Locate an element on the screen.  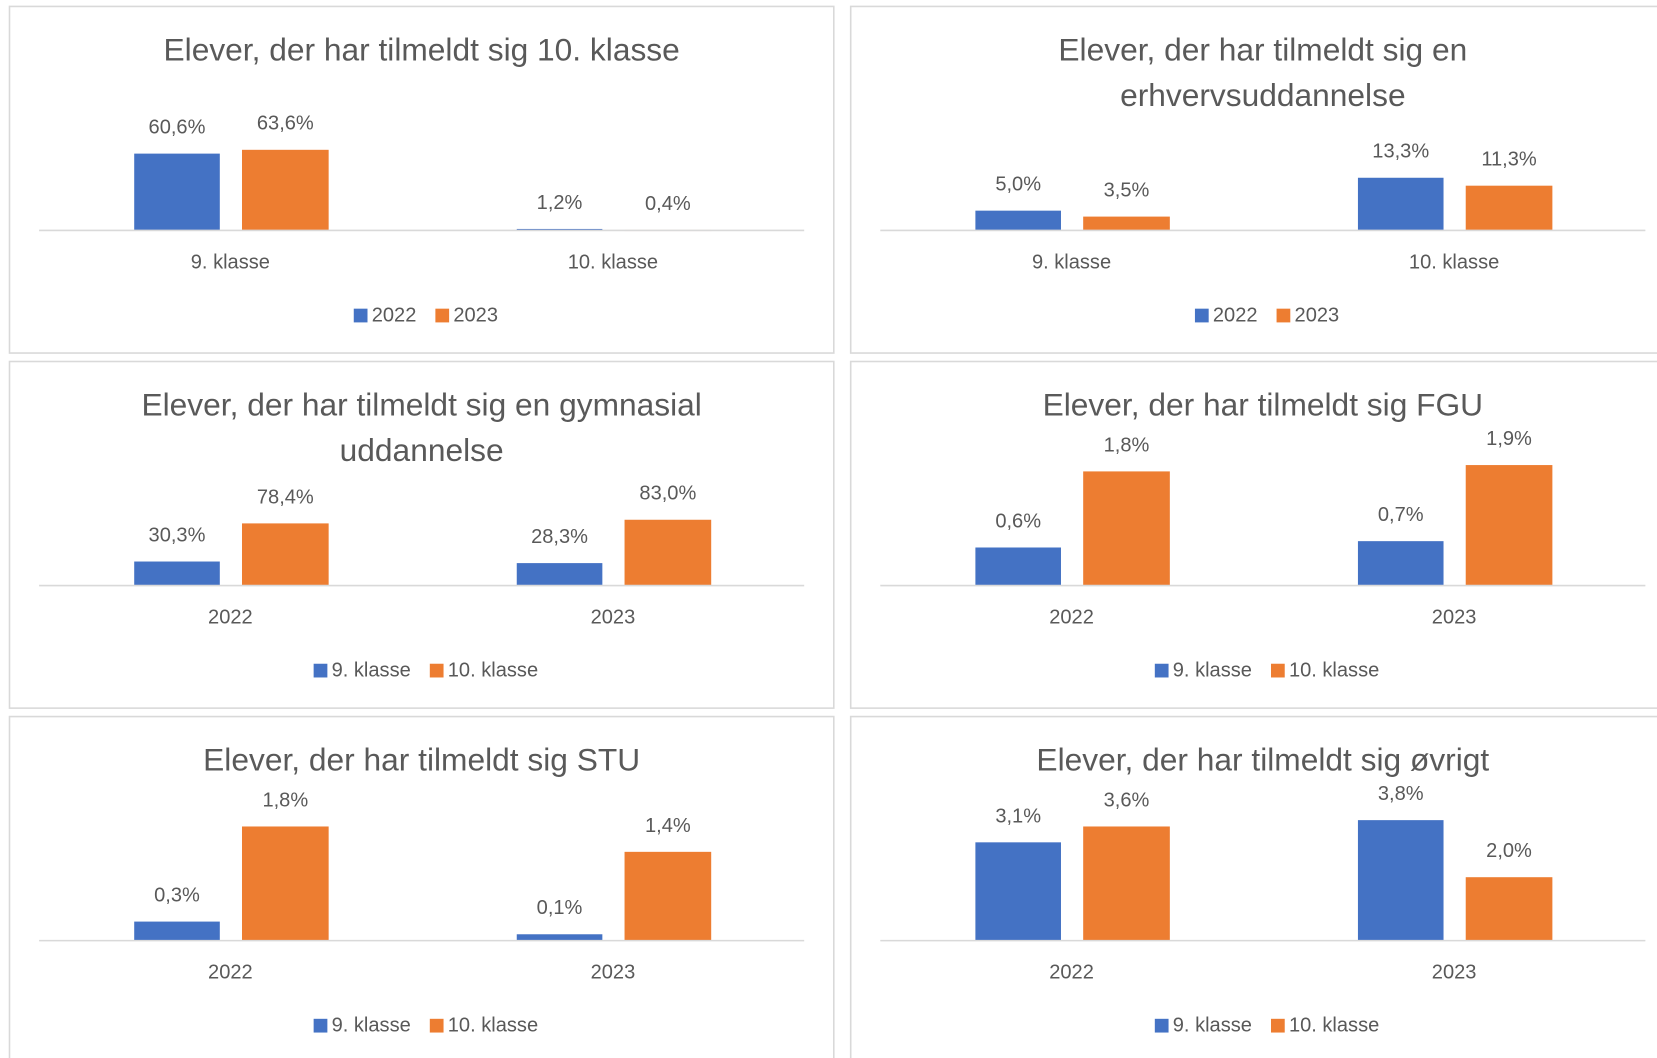
value-label: 0,1% is located at coordinates (560, 908).